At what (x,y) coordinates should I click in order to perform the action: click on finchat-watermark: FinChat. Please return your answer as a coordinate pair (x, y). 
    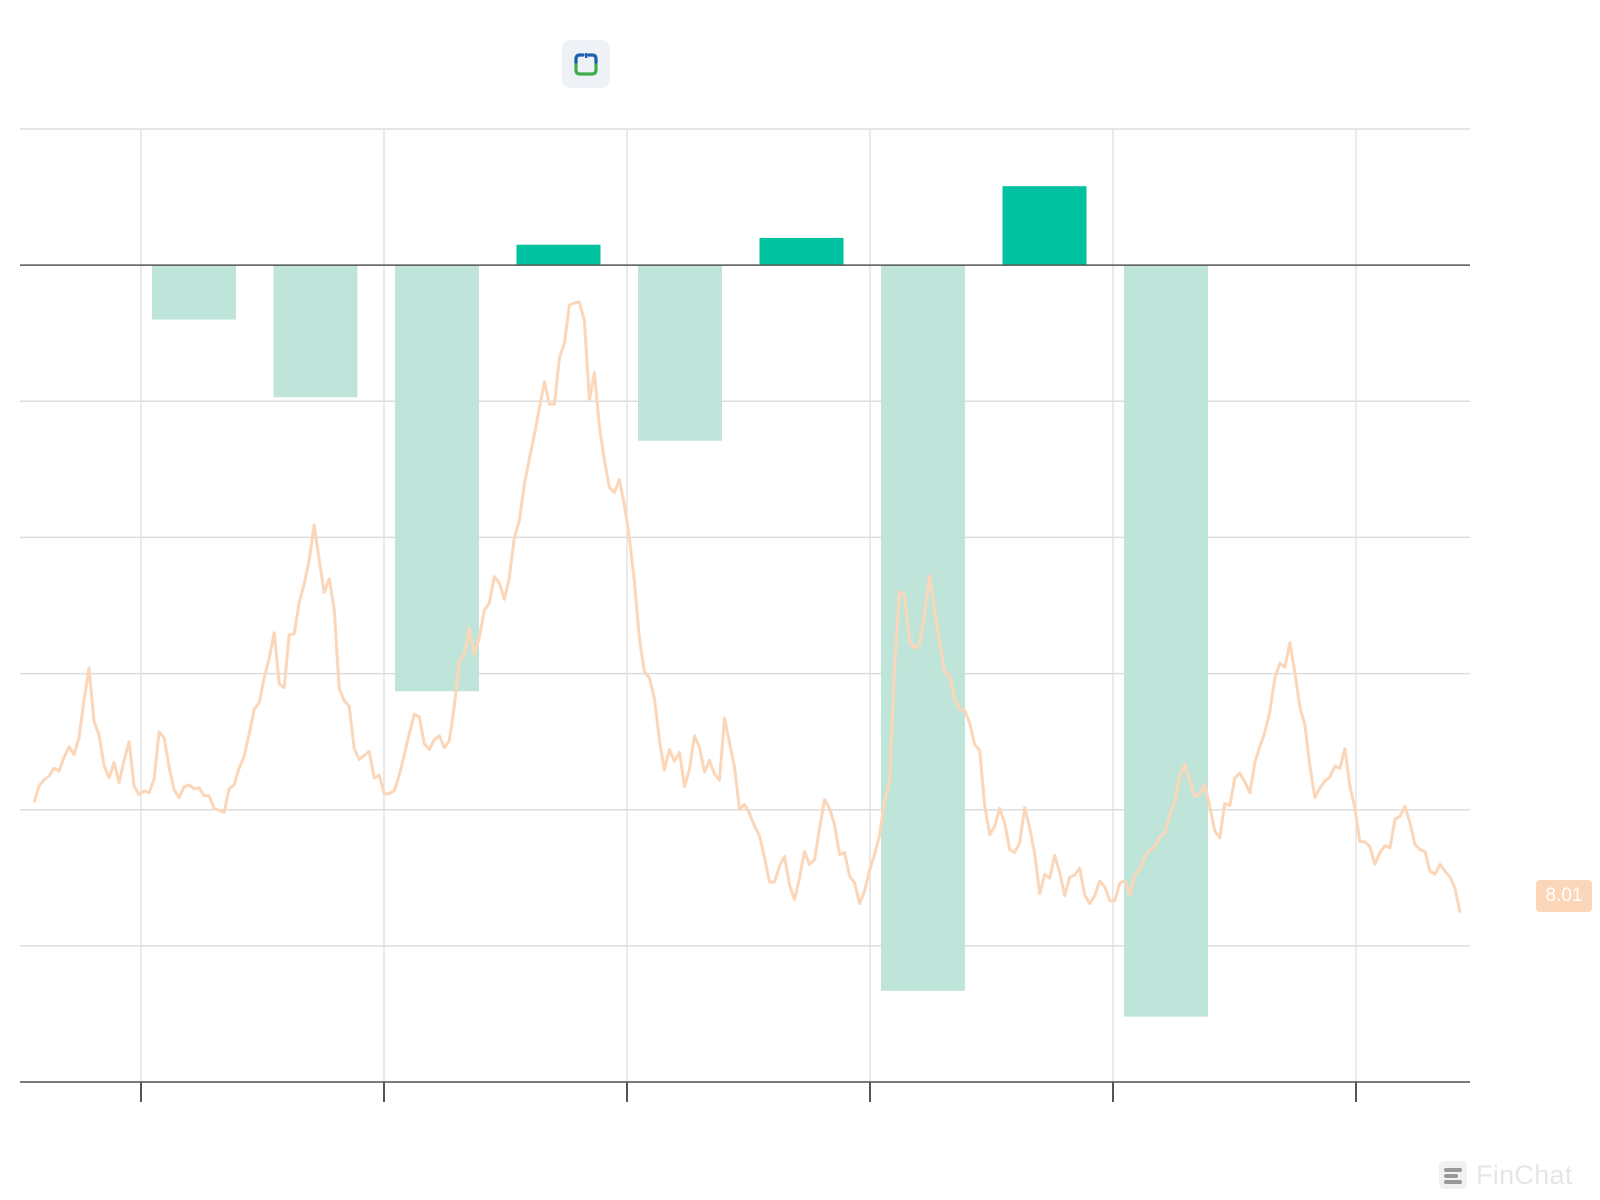
    Looking at the image, I should click on (1505, 1175).